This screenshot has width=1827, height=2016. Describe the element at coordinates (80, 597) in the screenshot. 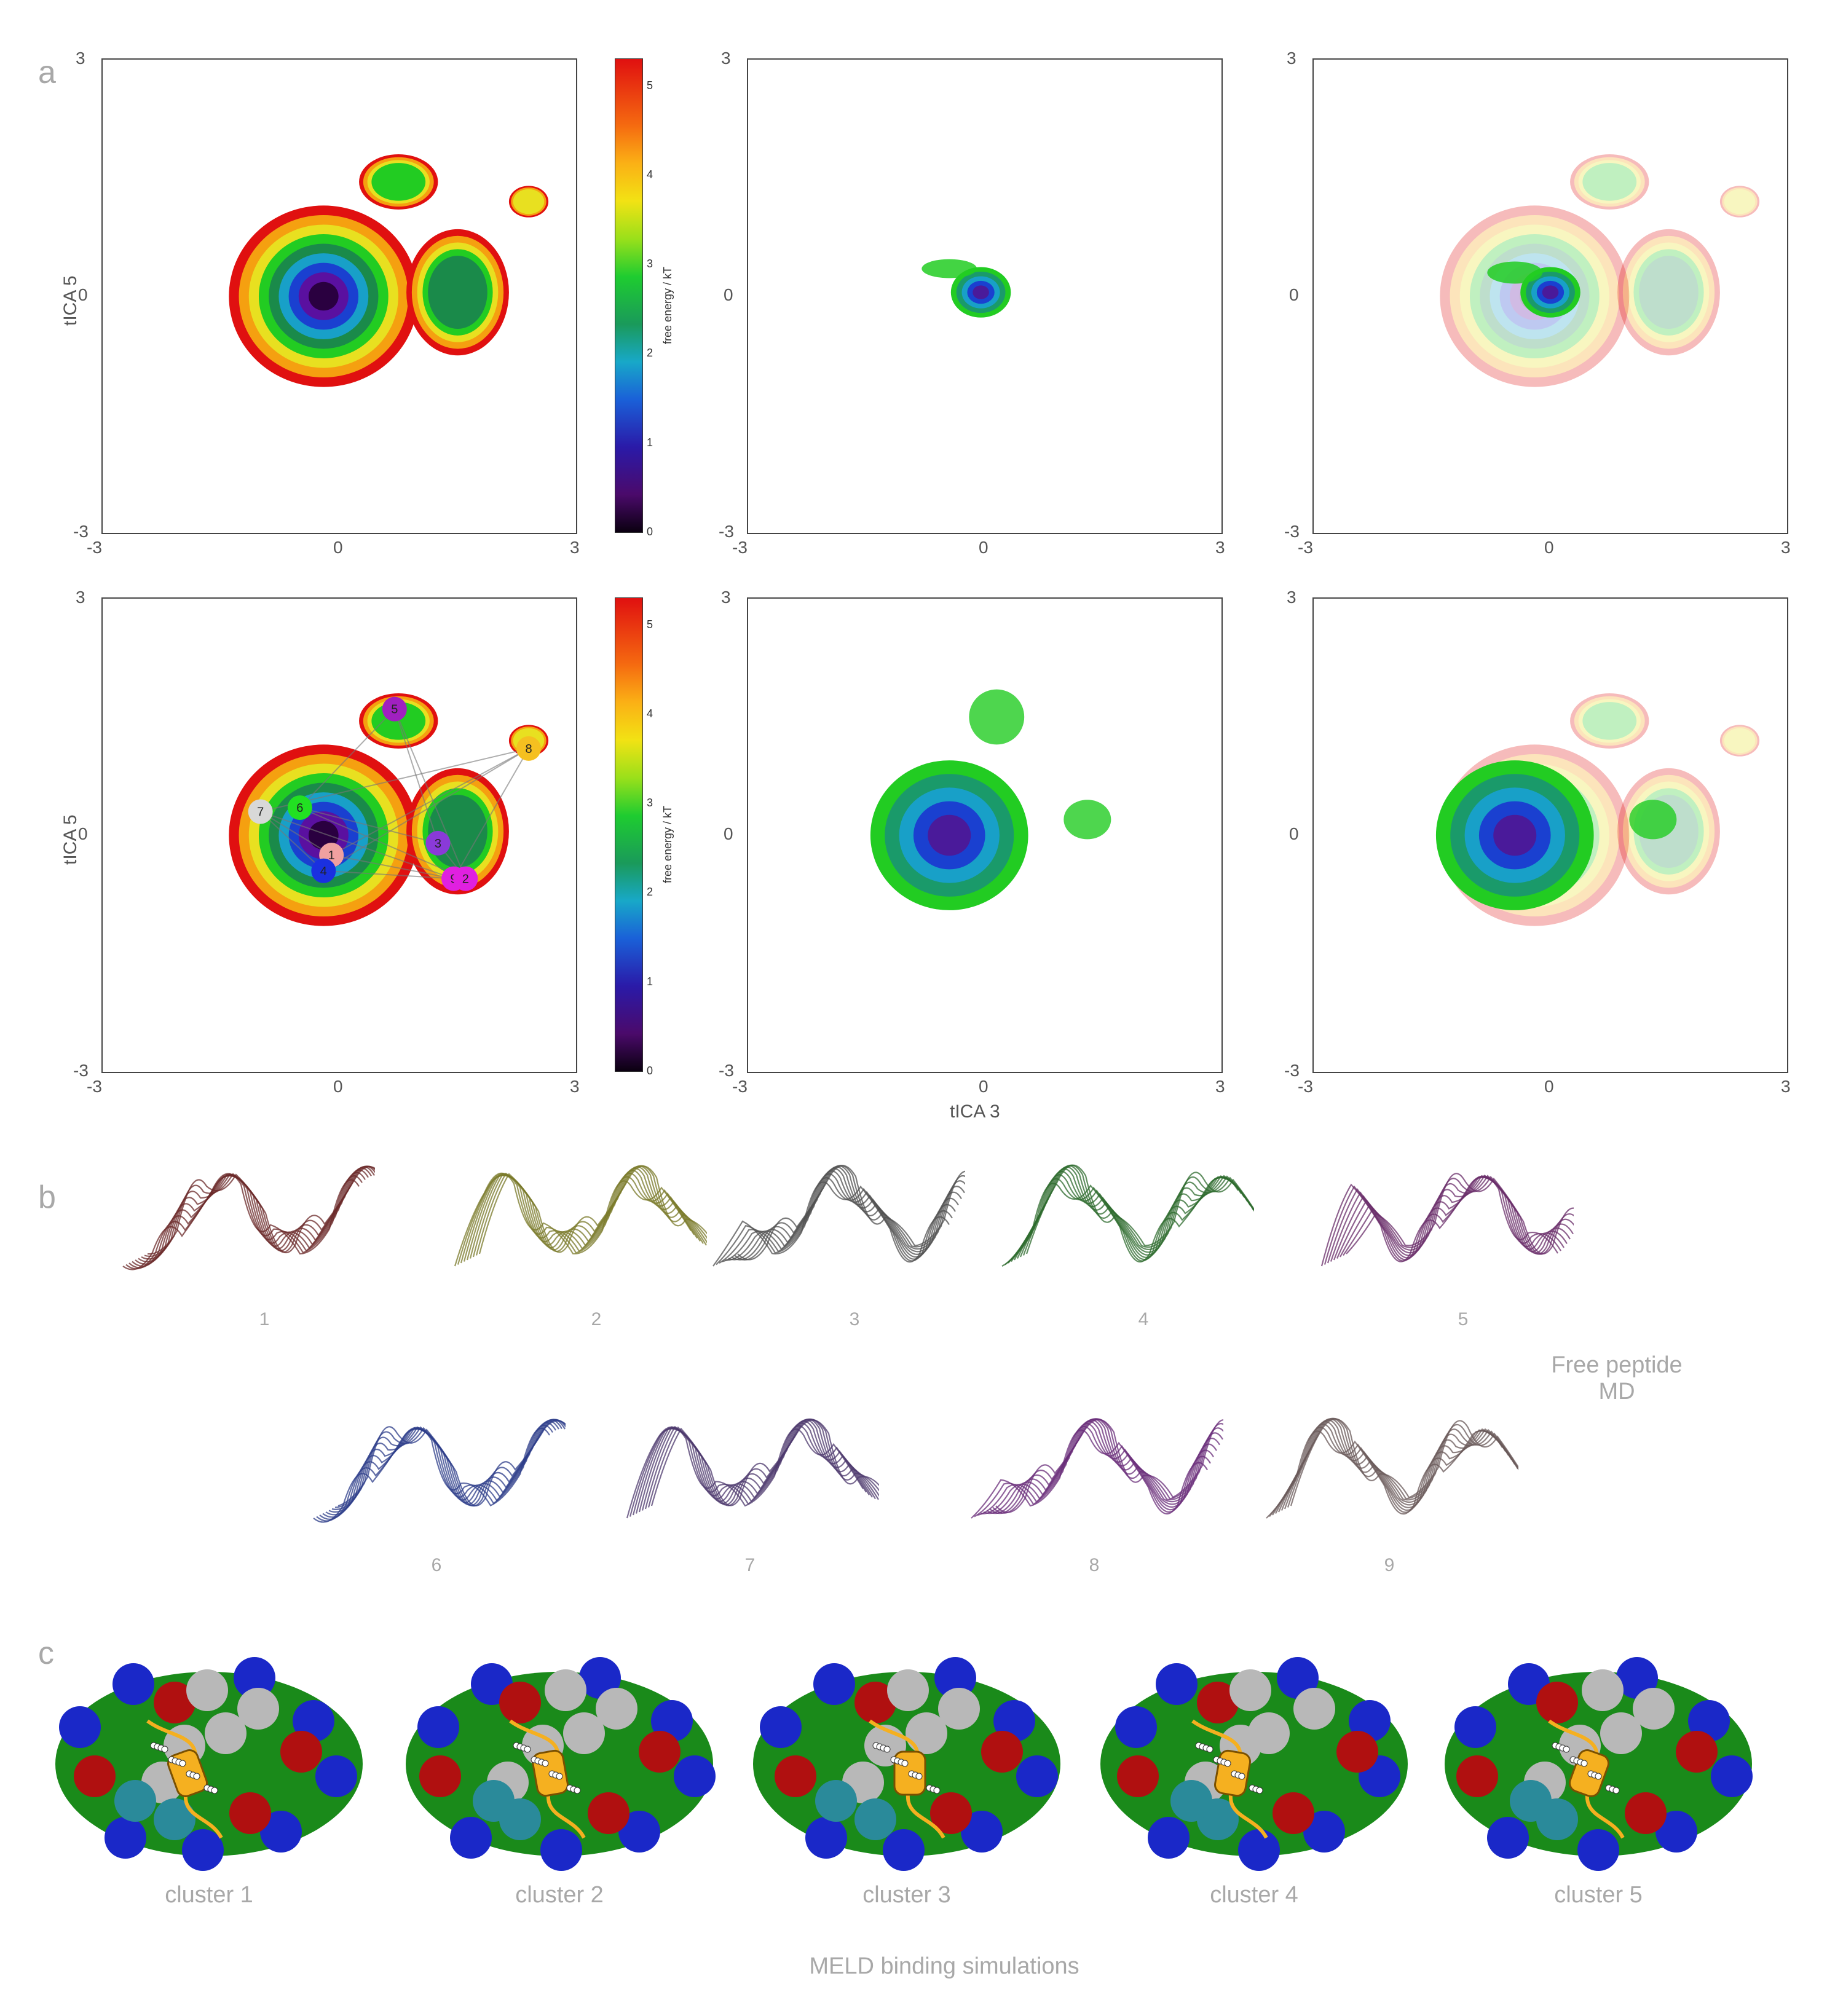

I see `plot-r2-c1-ytick-max: 3` at that location.